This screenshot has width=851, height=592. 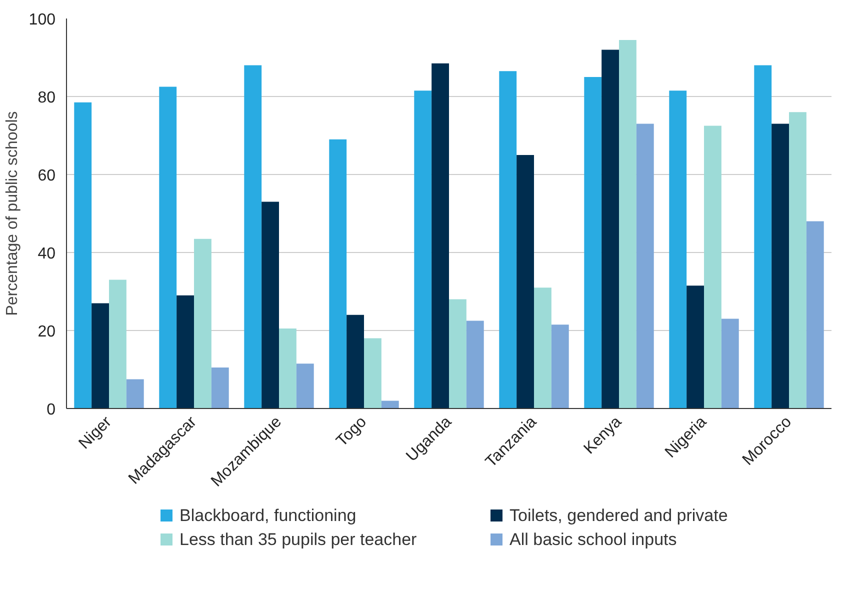 What do you see at coordinates (351, 431) in the screenshot?
I see `x-tick-label: Togo` at bounding box center [351, 431].